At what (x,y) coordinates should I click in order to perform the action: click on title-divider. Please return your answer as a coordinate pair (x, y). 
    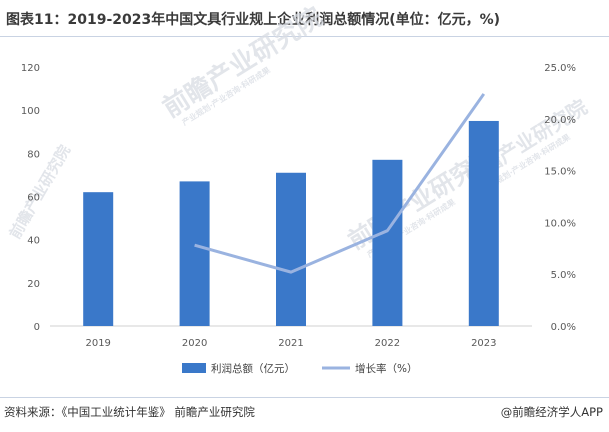
    Looking at the image, I should click on (304, 36).